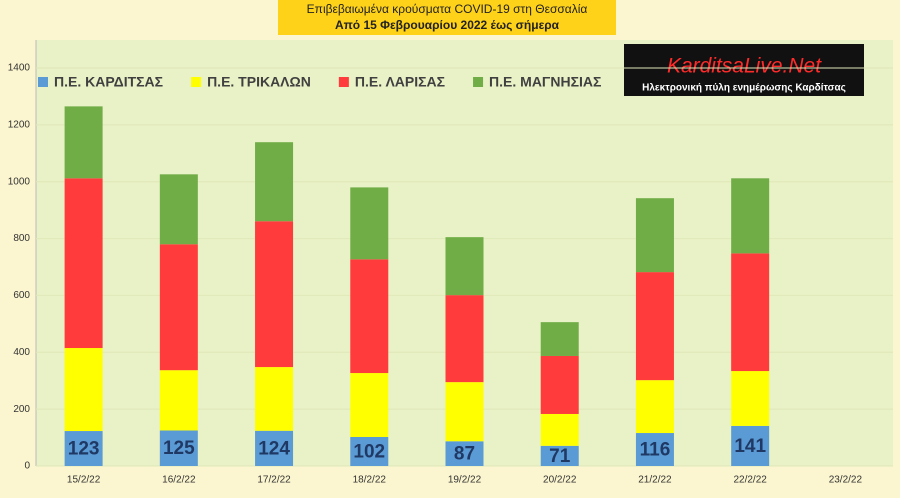  I want to click on y-tick-label: 1200, so click(19, 124).